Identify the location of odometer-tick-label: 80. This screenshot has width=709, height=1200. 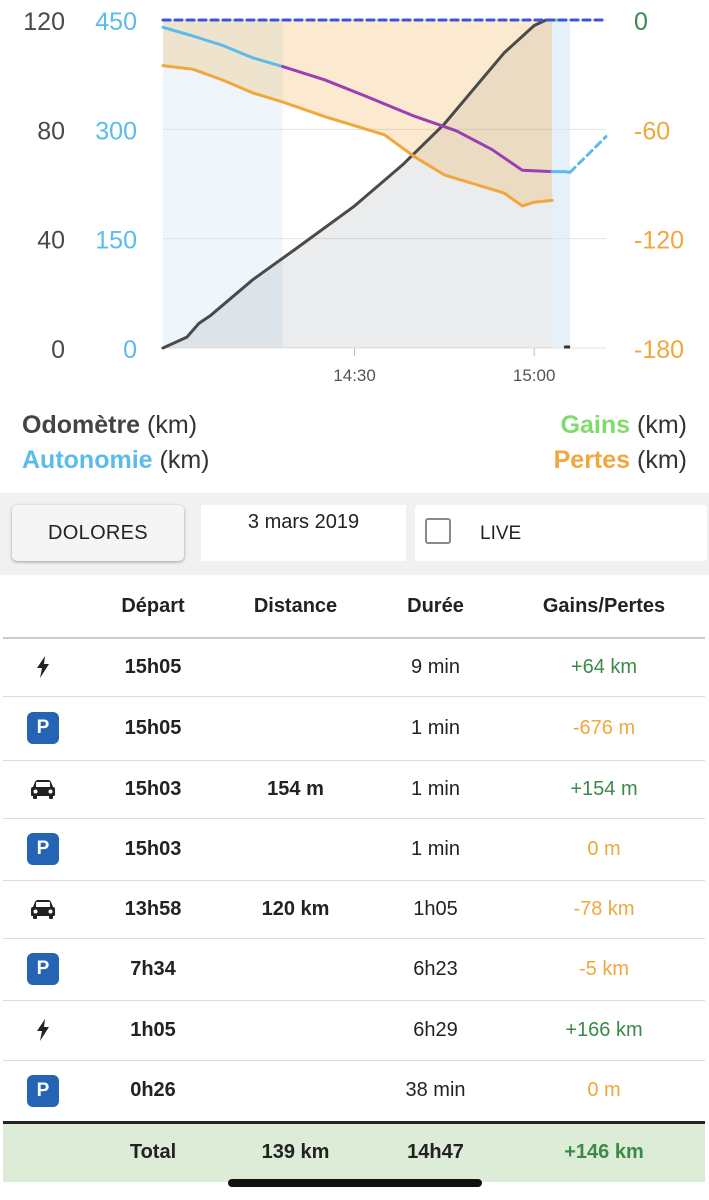
(51, 131).